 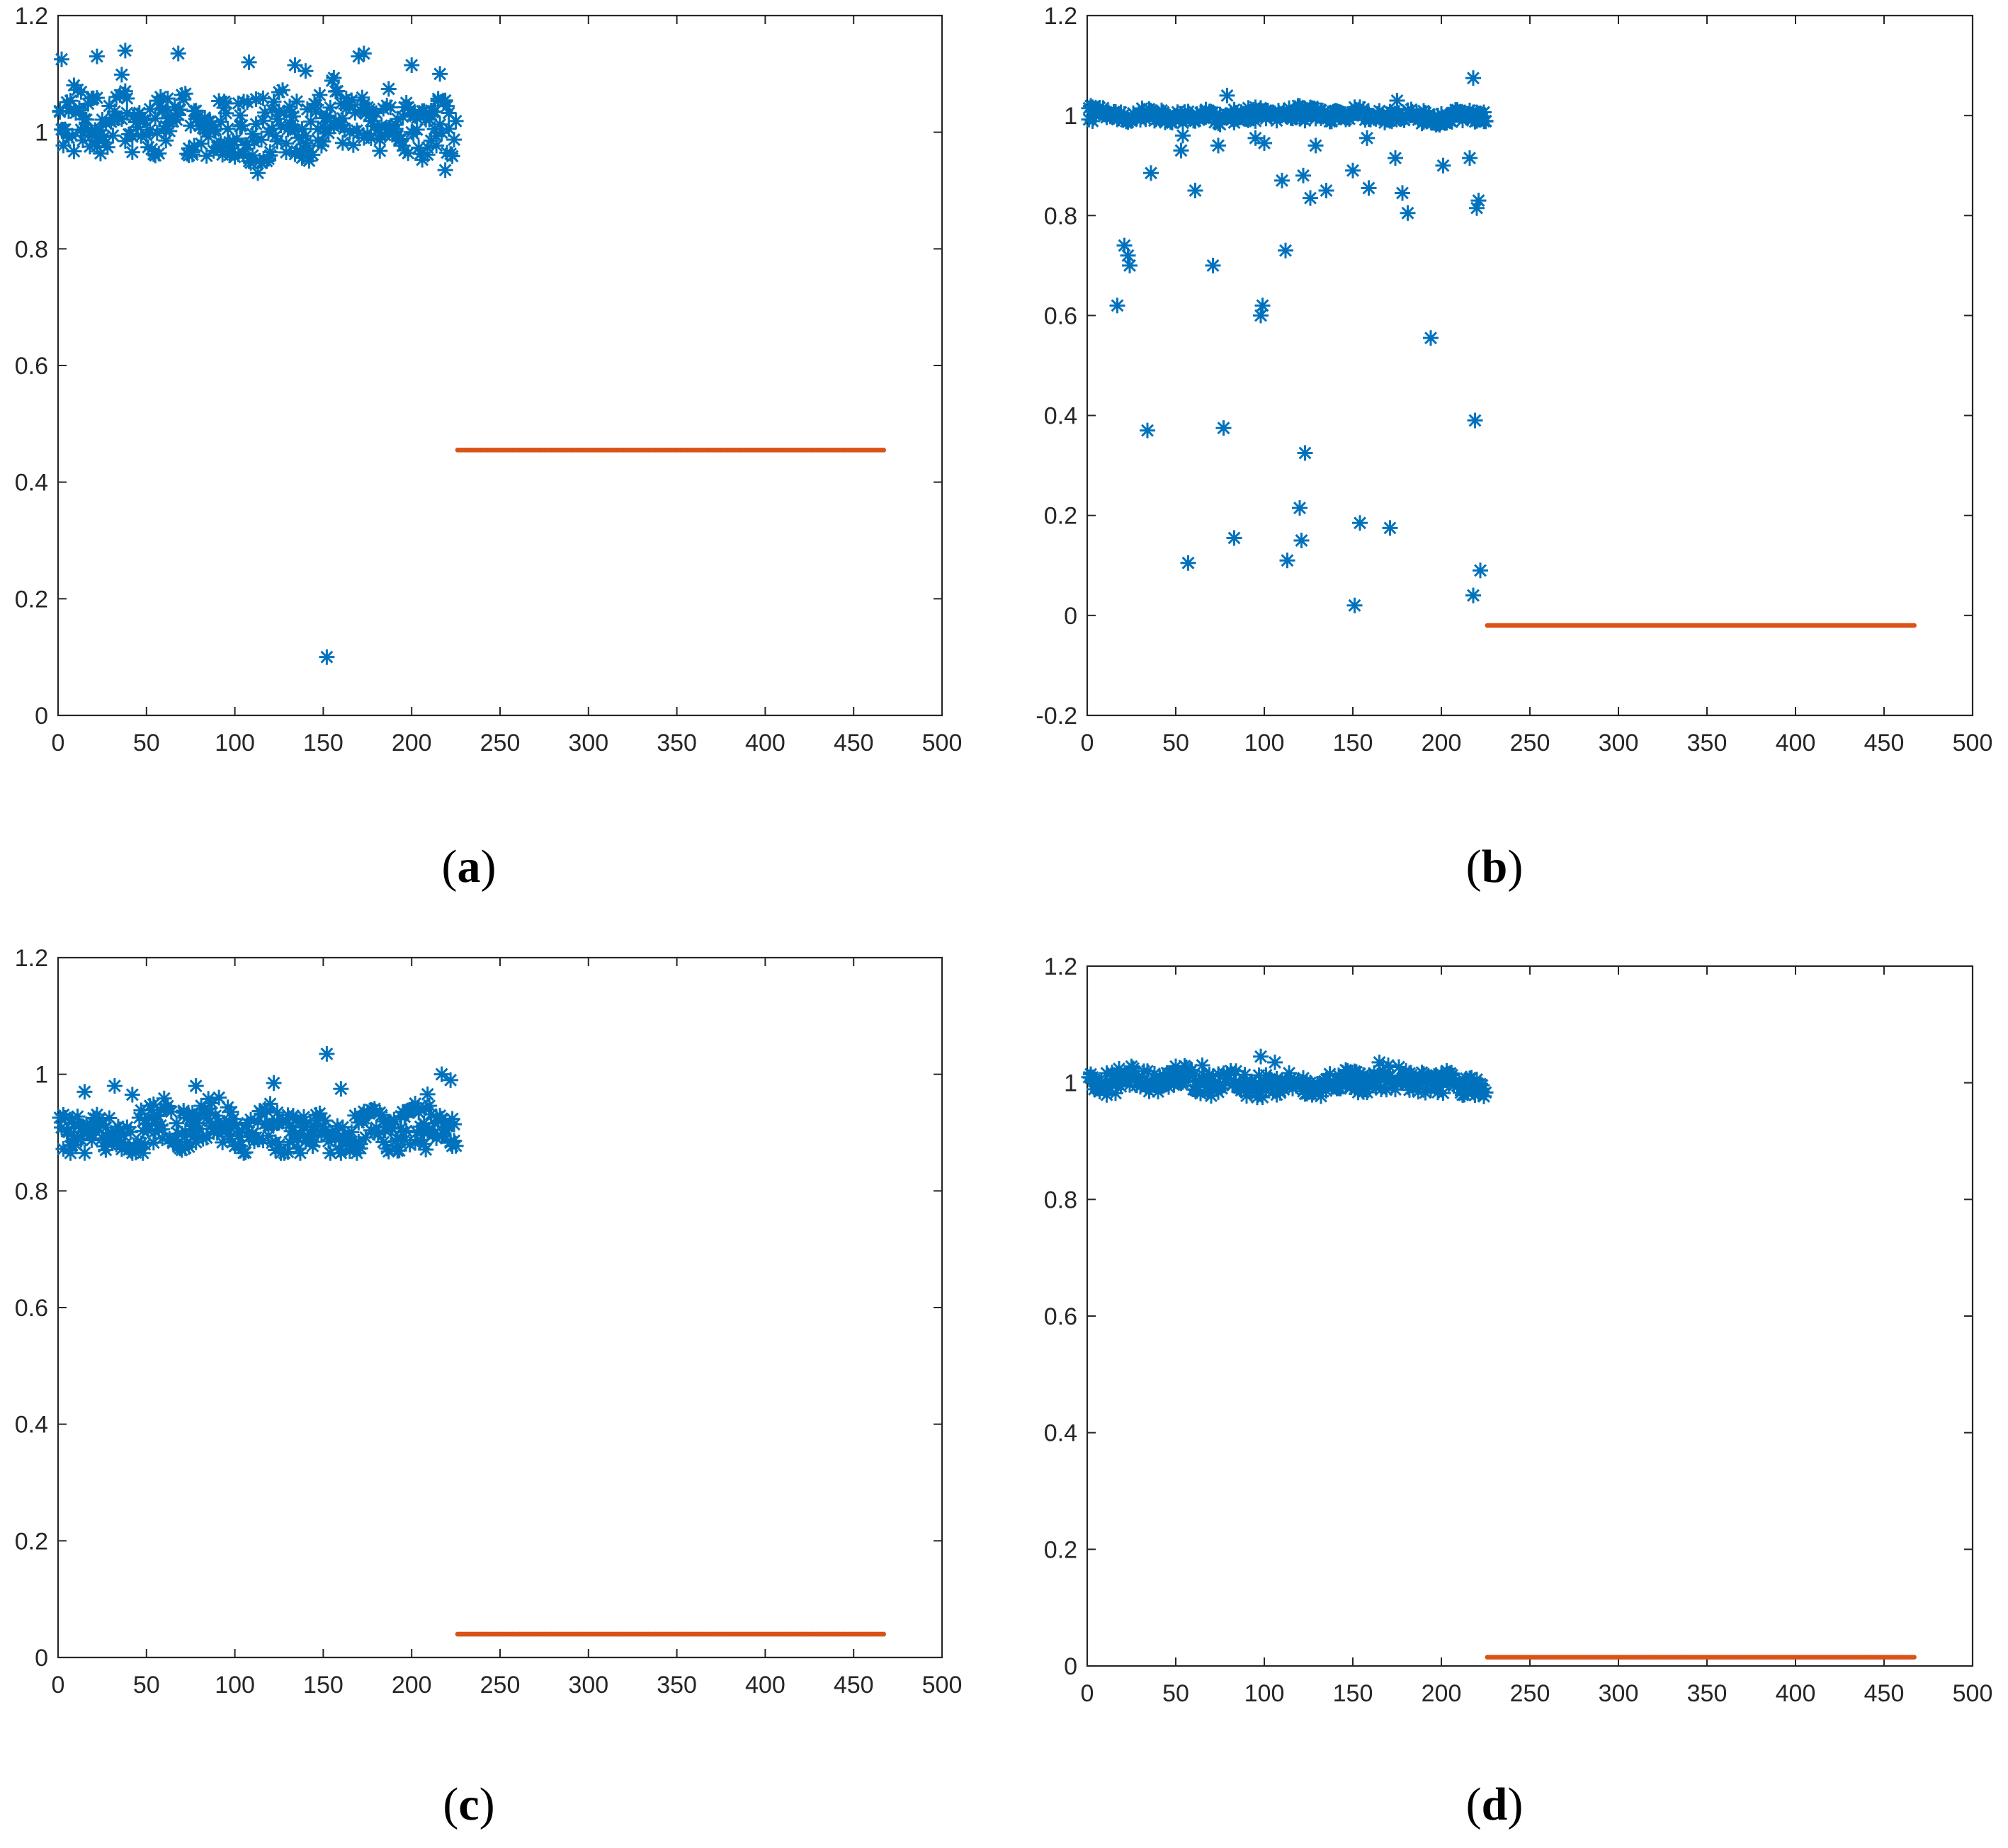 I want to click on y-tick-label: 1, so click(x=41, y=134).